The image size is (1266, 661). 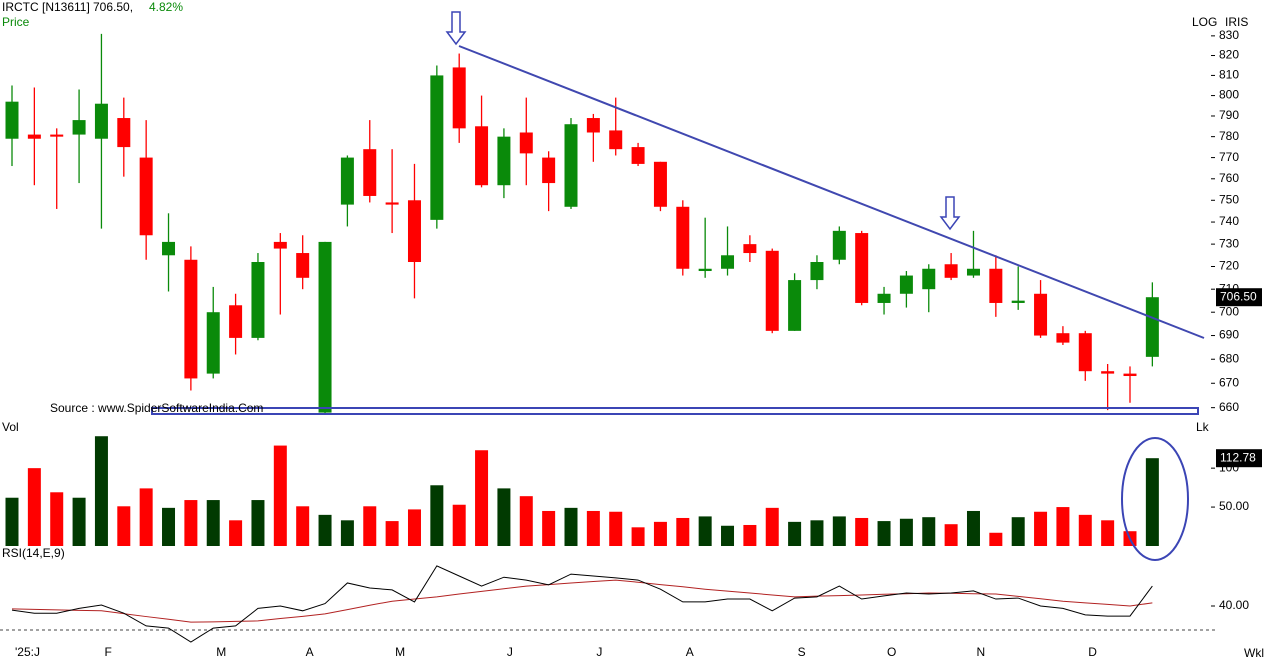 I want to click on x-tick-label: F, so click(x=107, y=652).